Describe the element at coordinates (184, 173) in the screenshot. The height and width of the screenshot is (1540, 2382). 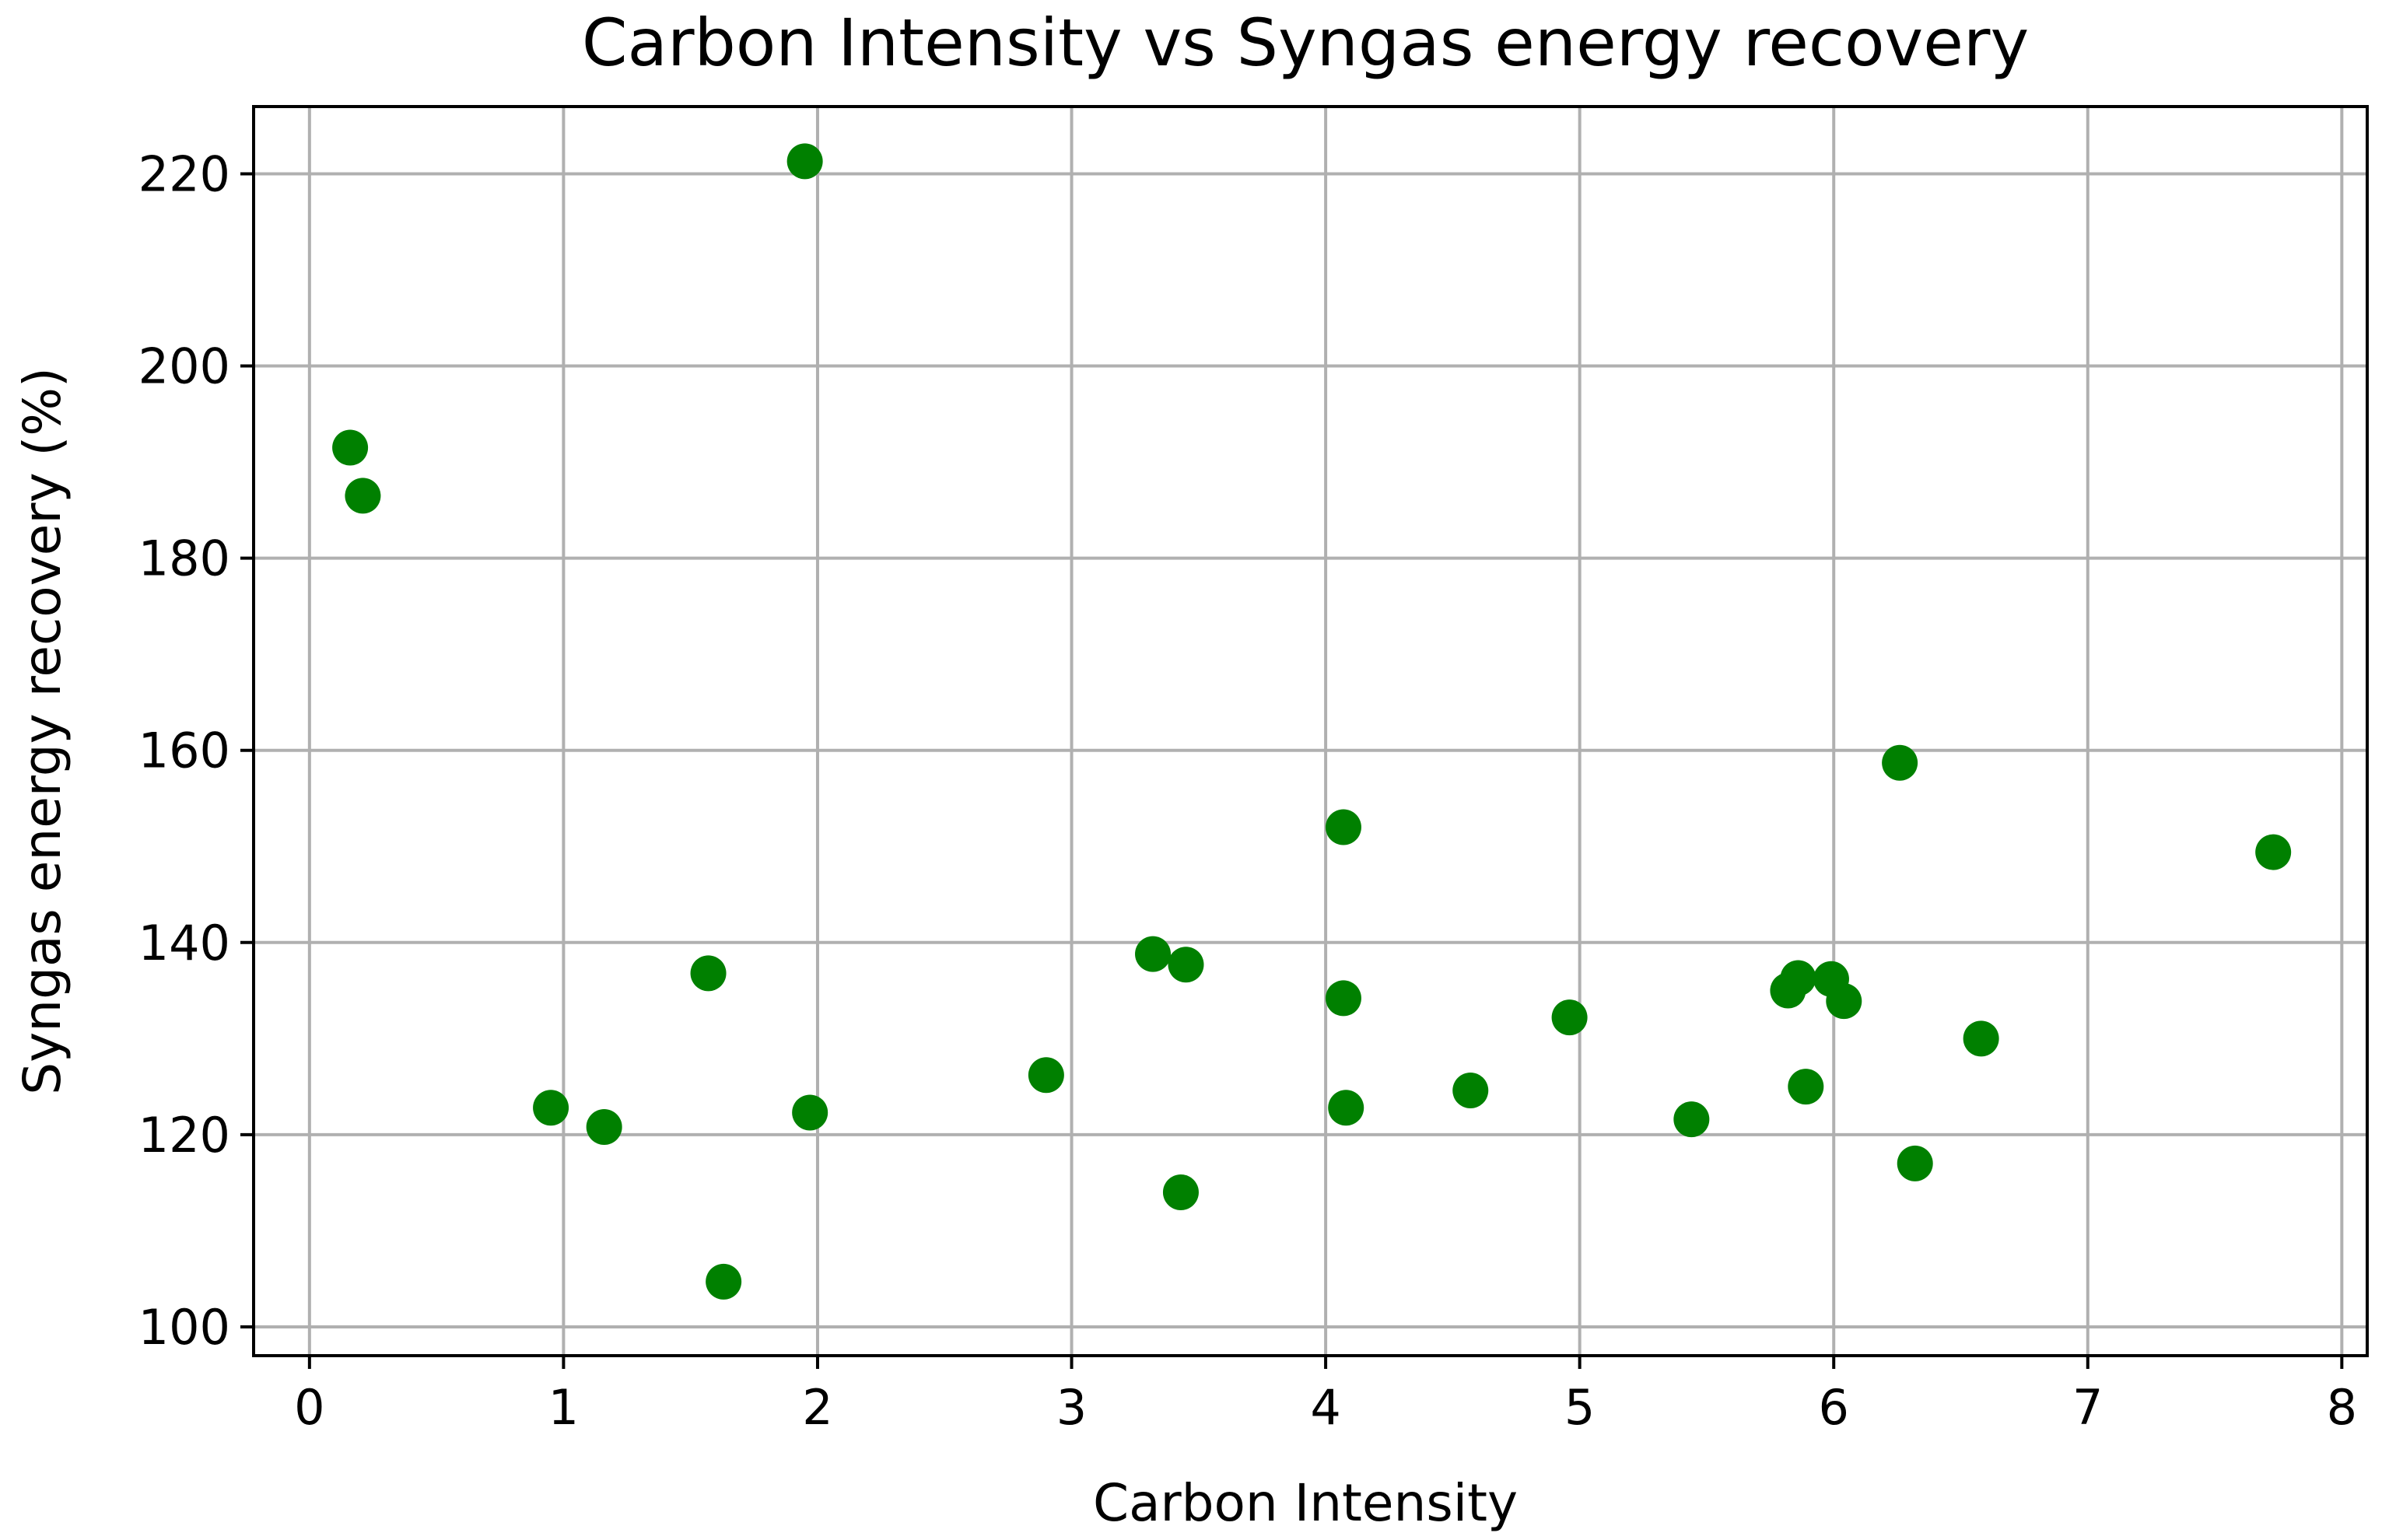
I see `y-tick-label: 220` at that location.